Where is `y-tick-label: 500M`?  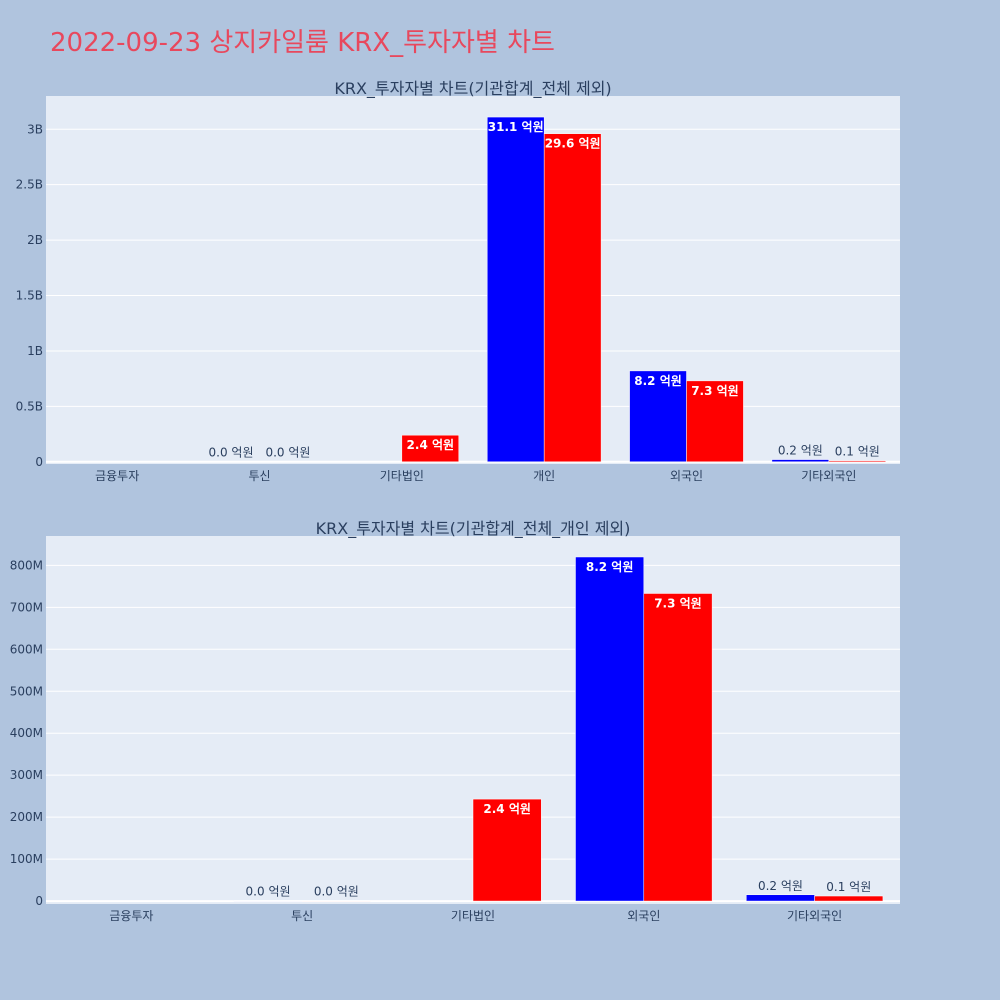
y-tick-label: 500M is located at coordinates (26, 691).